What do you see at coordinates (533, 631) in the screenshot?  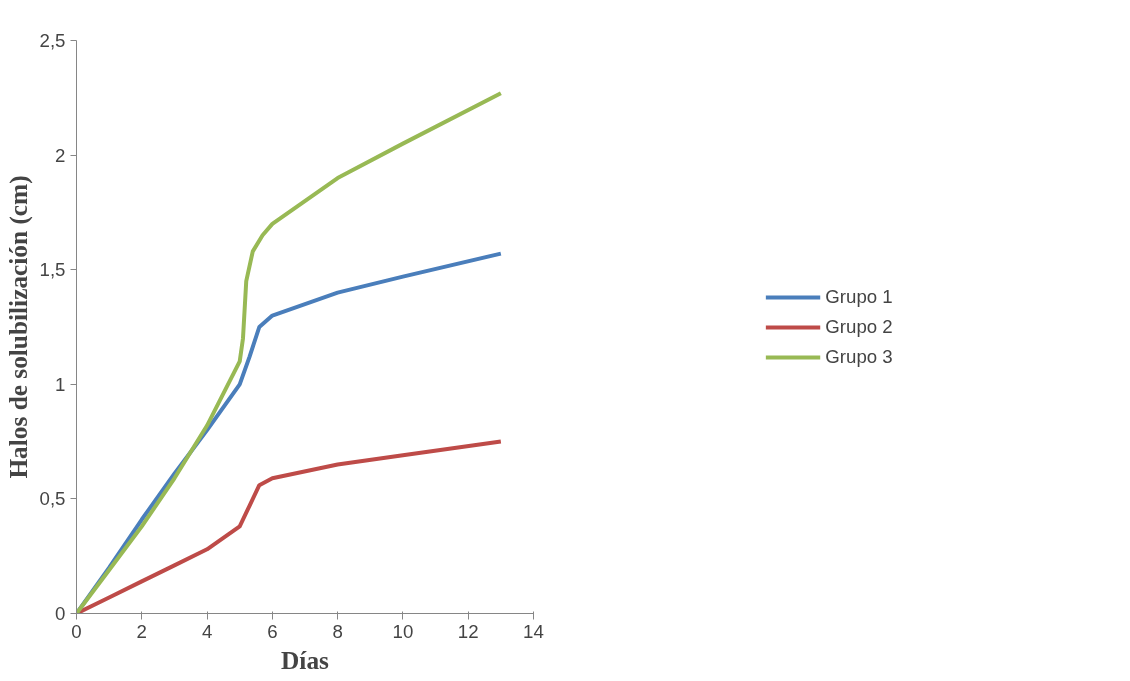 I see `x-tick-label: 14` at bounding box center [533, 631].